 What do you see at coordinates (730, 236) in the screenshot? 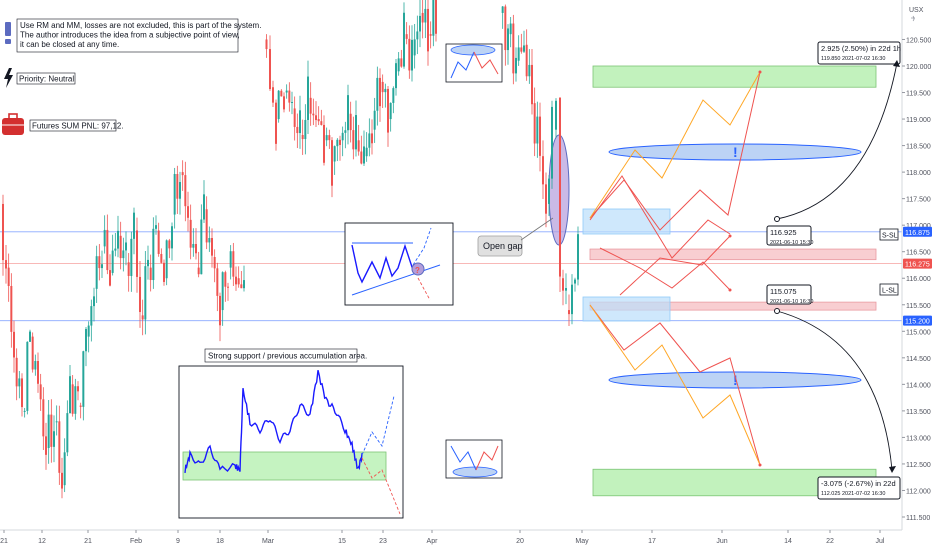
I see `arrow-head` at bounding box center [730, 236].